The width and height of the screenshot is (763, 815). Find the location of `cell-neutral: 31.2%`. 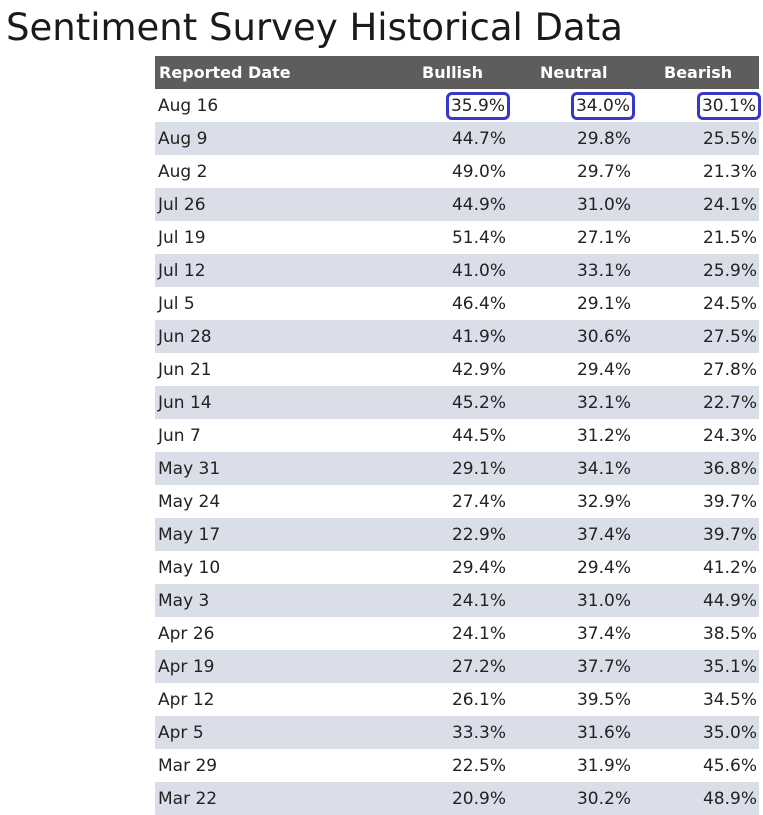

cell-neutral: 31.2% is located at coordinates (603, 435).